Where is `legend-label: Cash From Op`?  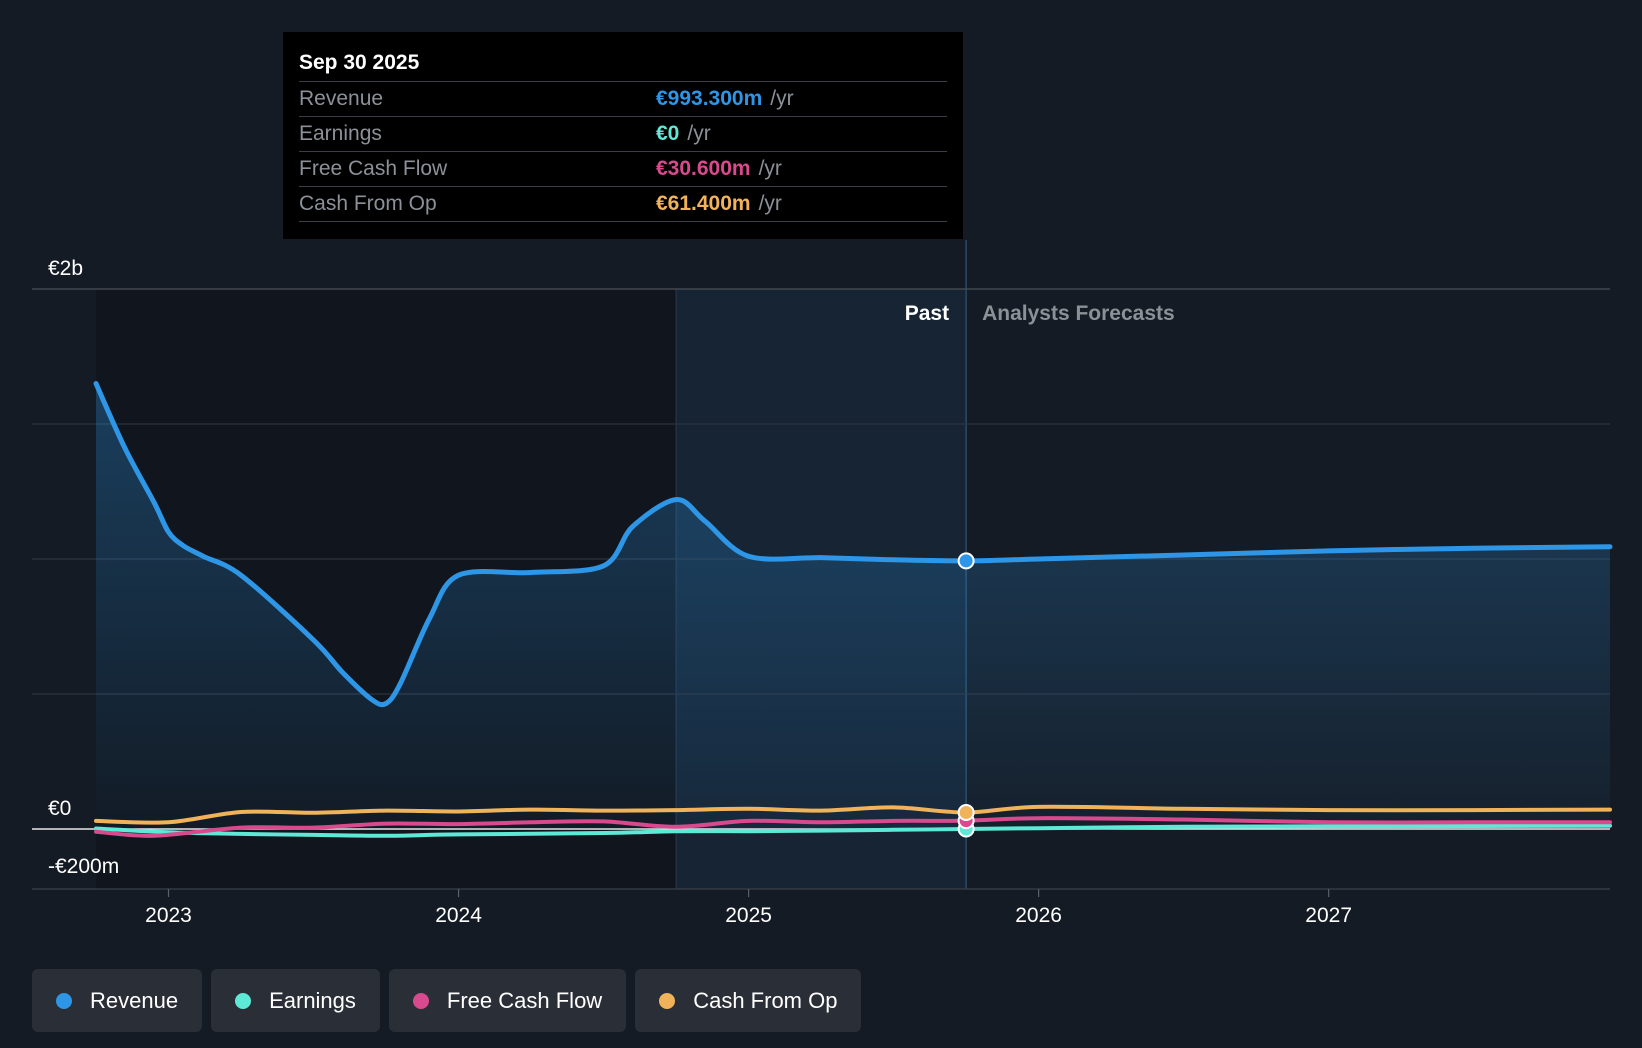
legend-label: Cash From Op is located at coordinates (765, 1000).